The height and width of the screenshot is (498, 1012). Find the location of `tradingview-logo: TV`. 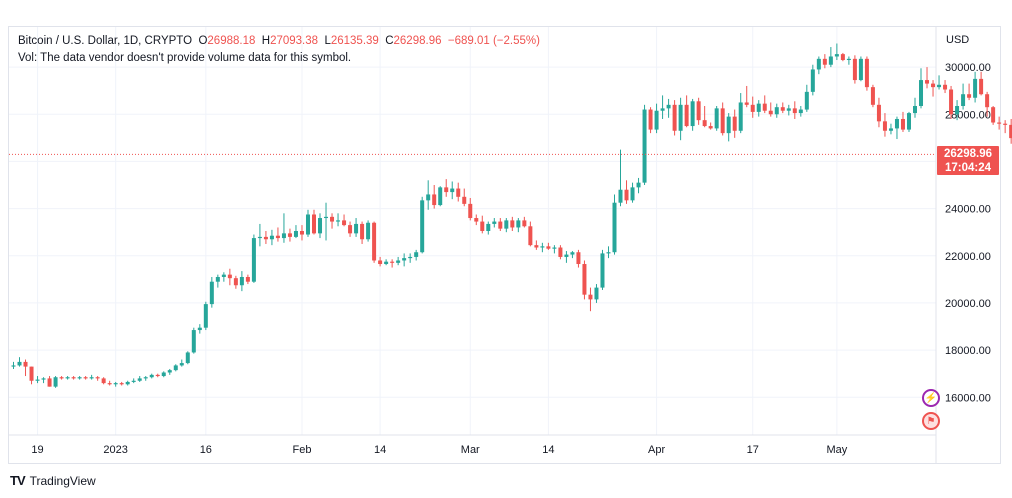

tradingview-logo: TV is located at coordinates (18, 480).